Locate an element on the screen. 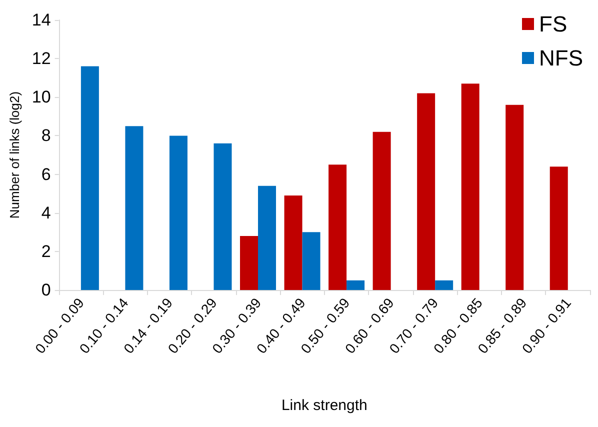  y-tick-label: 2 is located at coordinates (46, 251).